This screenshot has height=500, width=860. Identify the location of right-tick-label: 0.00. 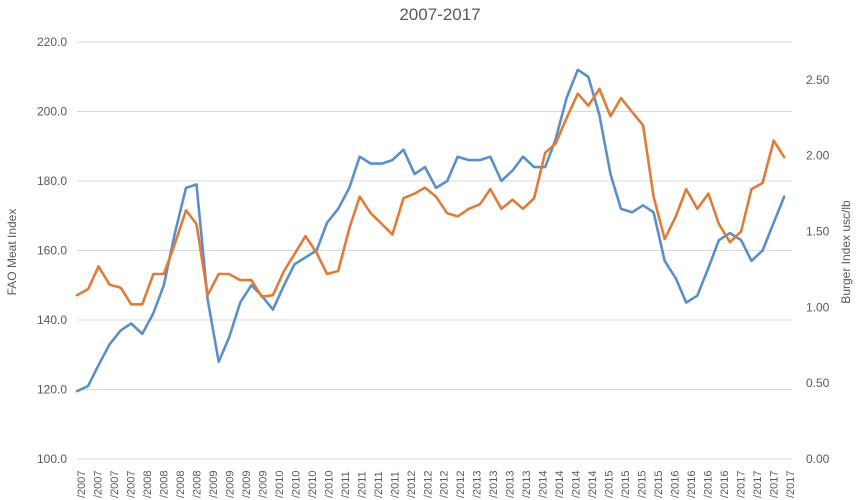
(818, 459).